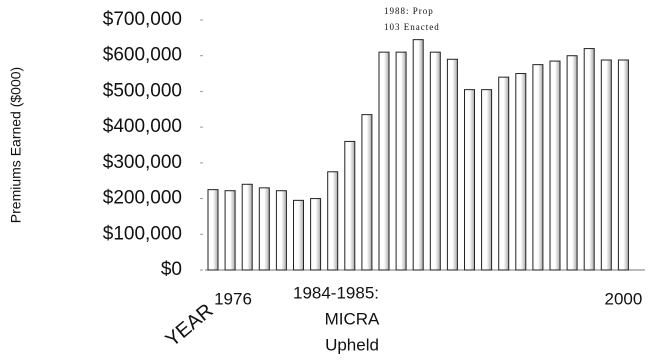 The image size is (654, 360). Describe the element at coordinates (412, 27) in the screenshot. I see `annotation: 103 Enacted` at that location.